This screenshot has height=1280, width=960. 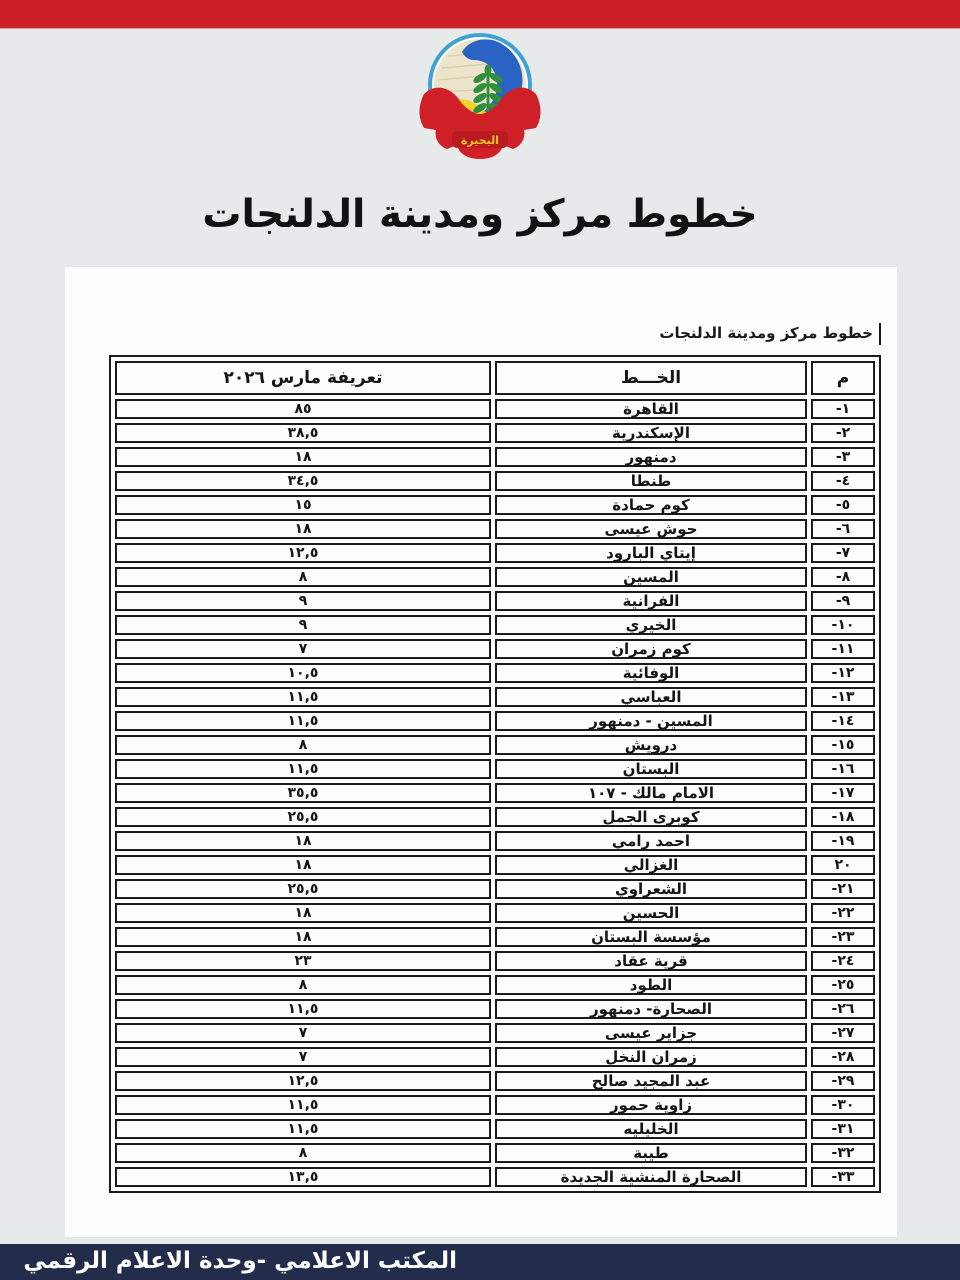 What do you see at coordinates (843, 1009) in the screenshot?
I see `cell-num: ٢٦-` at bounding box center [843, 1009].